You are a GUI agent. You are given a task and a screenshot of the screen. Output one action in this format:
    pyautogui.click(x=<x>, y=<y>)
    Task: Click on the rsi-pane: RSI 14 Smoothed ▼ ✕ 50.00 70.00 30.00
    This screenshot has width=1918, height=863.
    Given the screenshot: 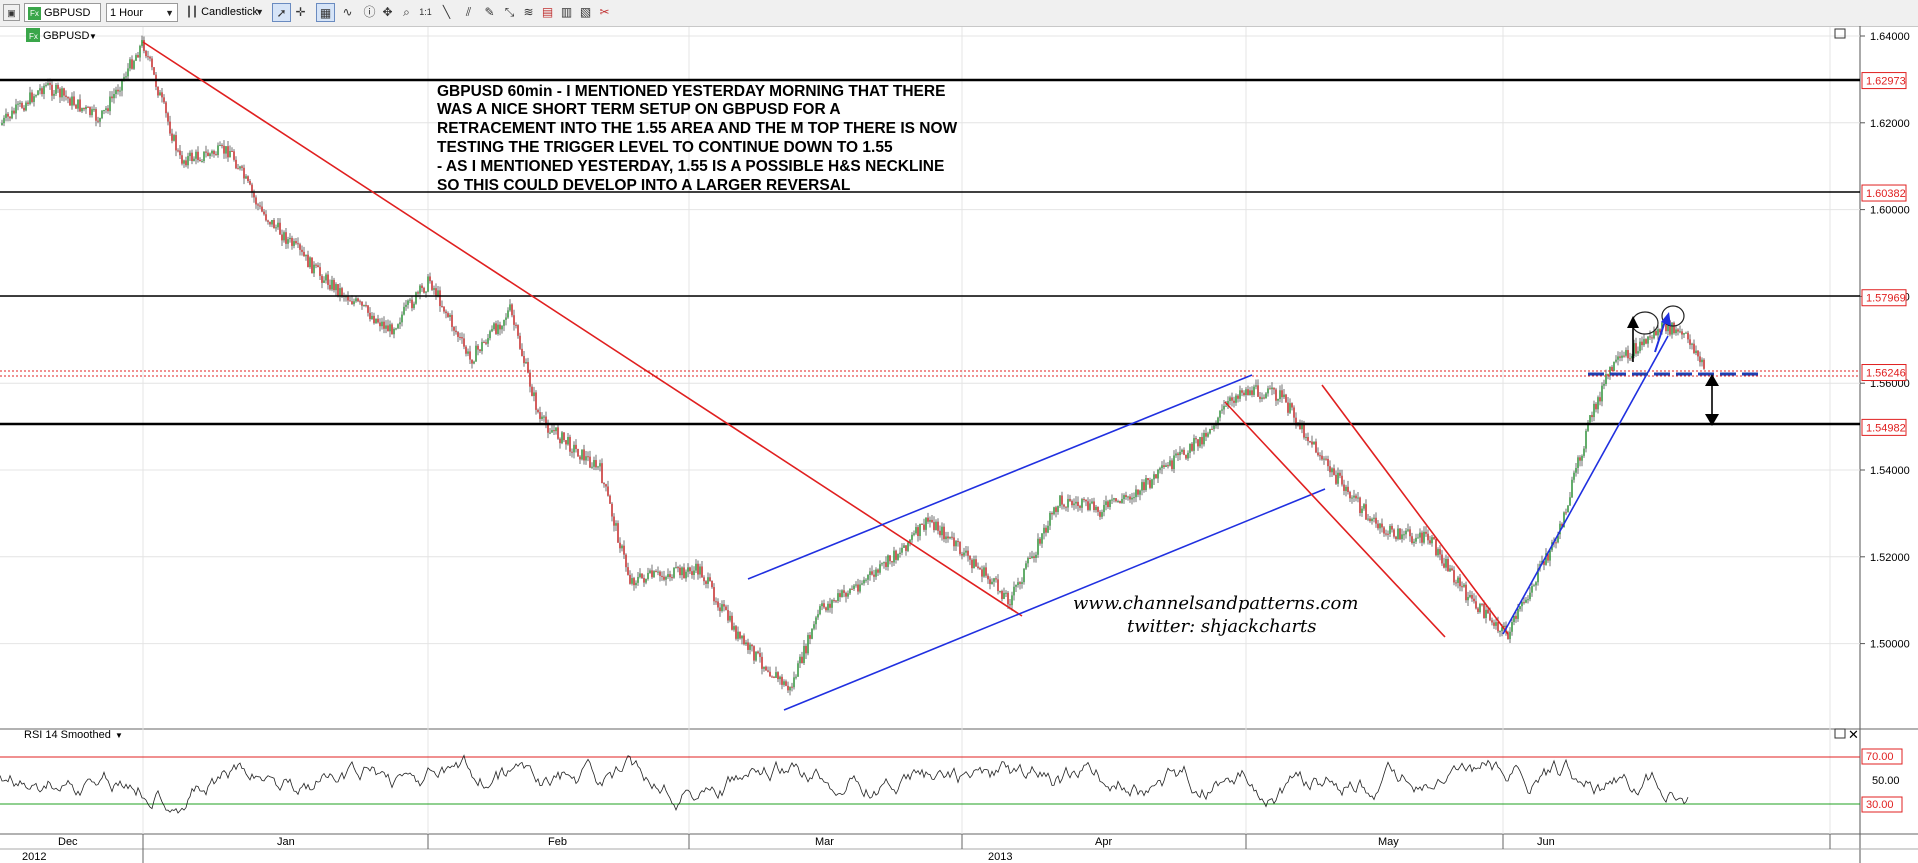 What is the action you would take?
    pyautogui.click(x=951, y=770)
    